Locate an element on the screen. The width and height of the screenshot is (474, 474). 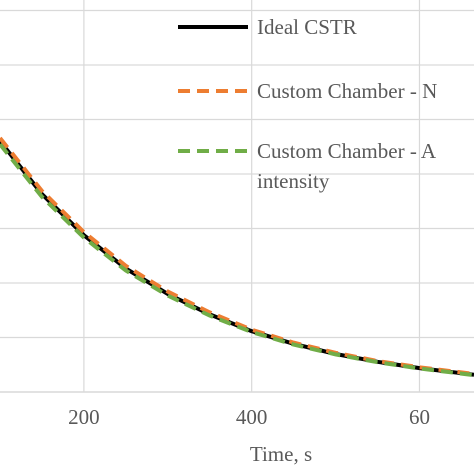
legend-label: Custom Chamber - N is located at coordinates (347, 91).